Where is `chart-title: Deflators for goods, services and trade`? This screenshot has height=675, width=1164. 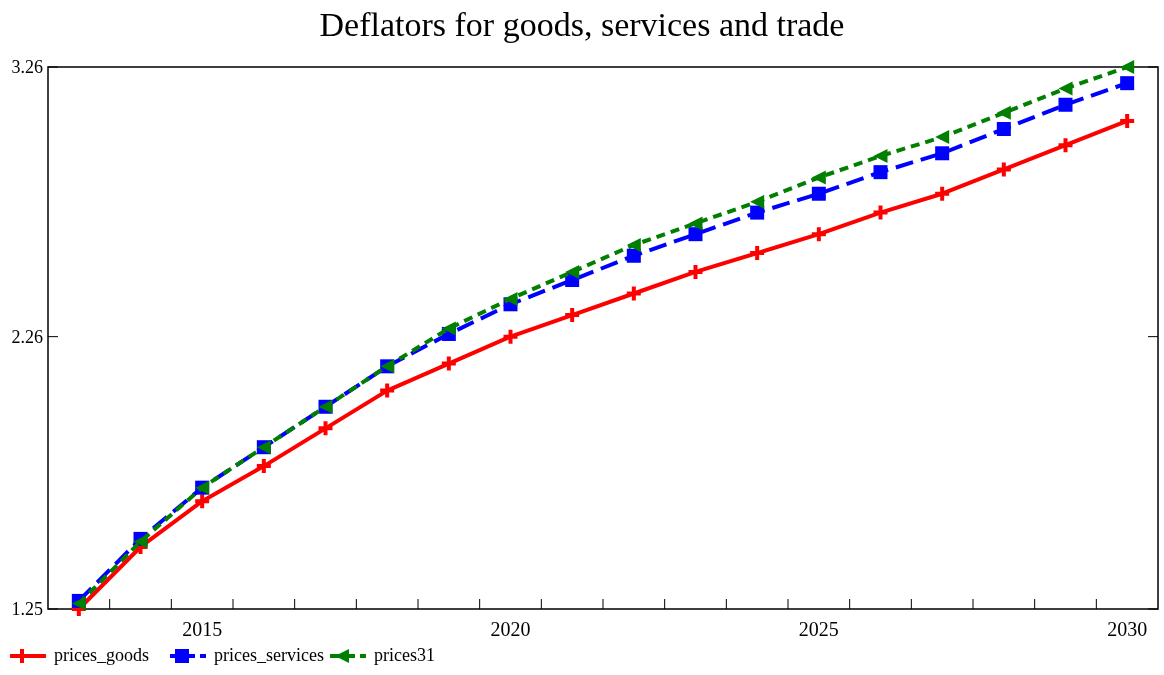 chart-title: Deflators for goods, services and trade is located at coordinates (582, 24).